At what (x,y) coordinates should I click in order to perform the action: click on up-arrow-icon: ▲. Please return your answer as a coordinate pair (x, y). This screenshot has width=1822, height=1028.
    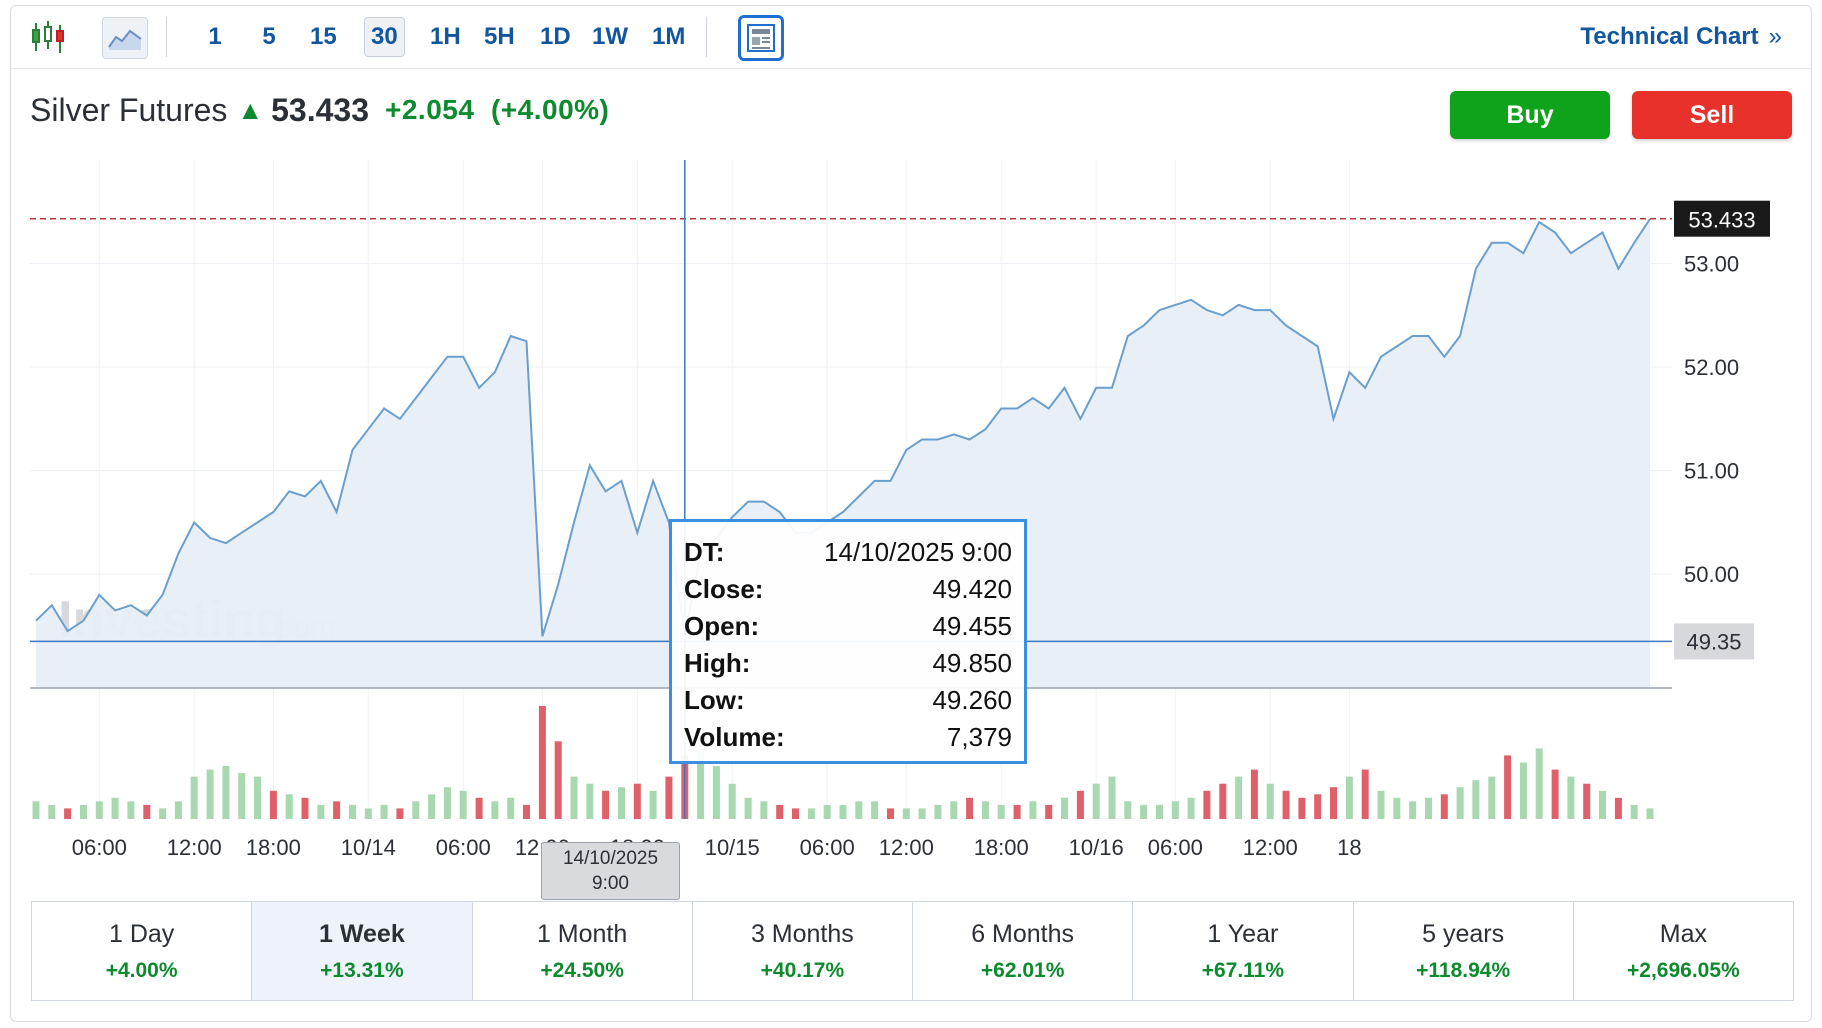
    Looking at the image, I should click on (250, 109).